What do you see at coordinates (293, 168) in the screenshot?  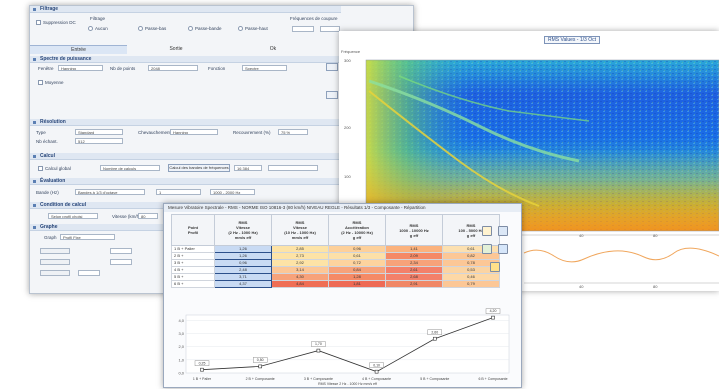 I see `calcul-extra-field` at bounding box center [293, 168].